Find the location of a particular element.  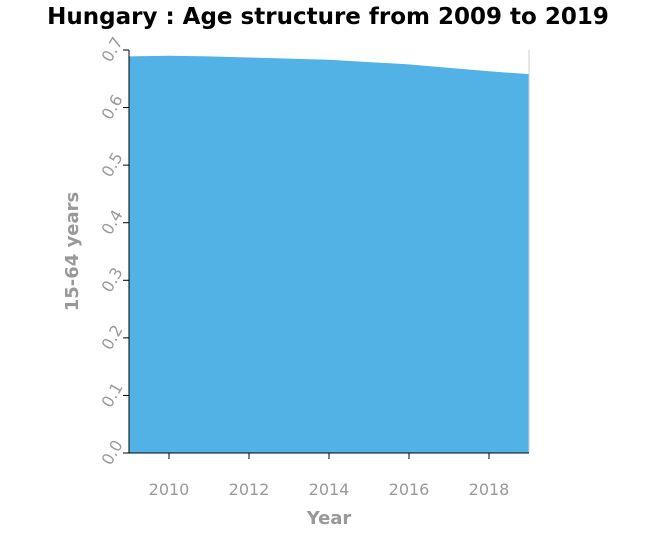

x-tick-label: 2012 is located at coordinates (249, 489).